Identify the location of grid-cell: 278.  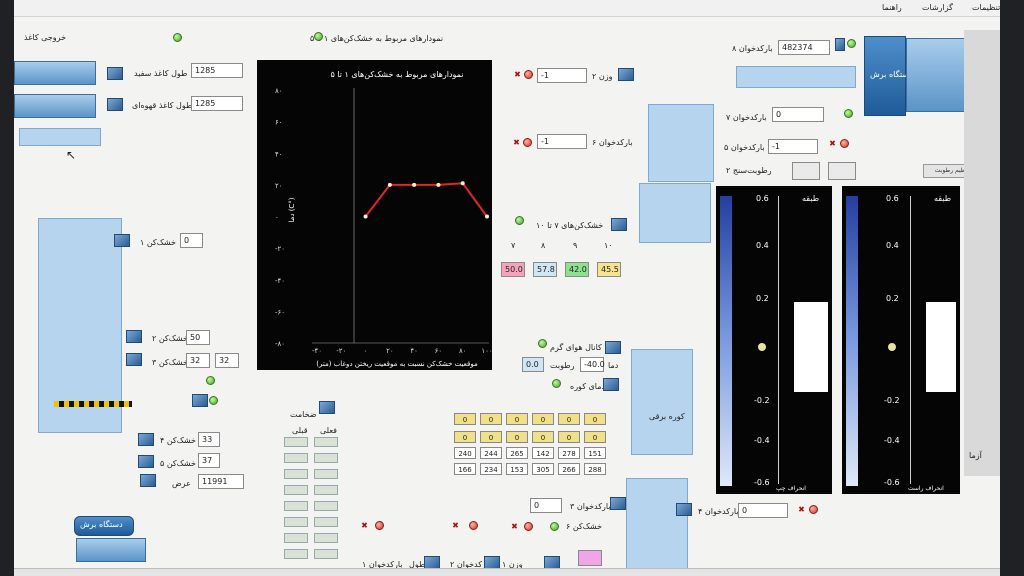
(569, 453).